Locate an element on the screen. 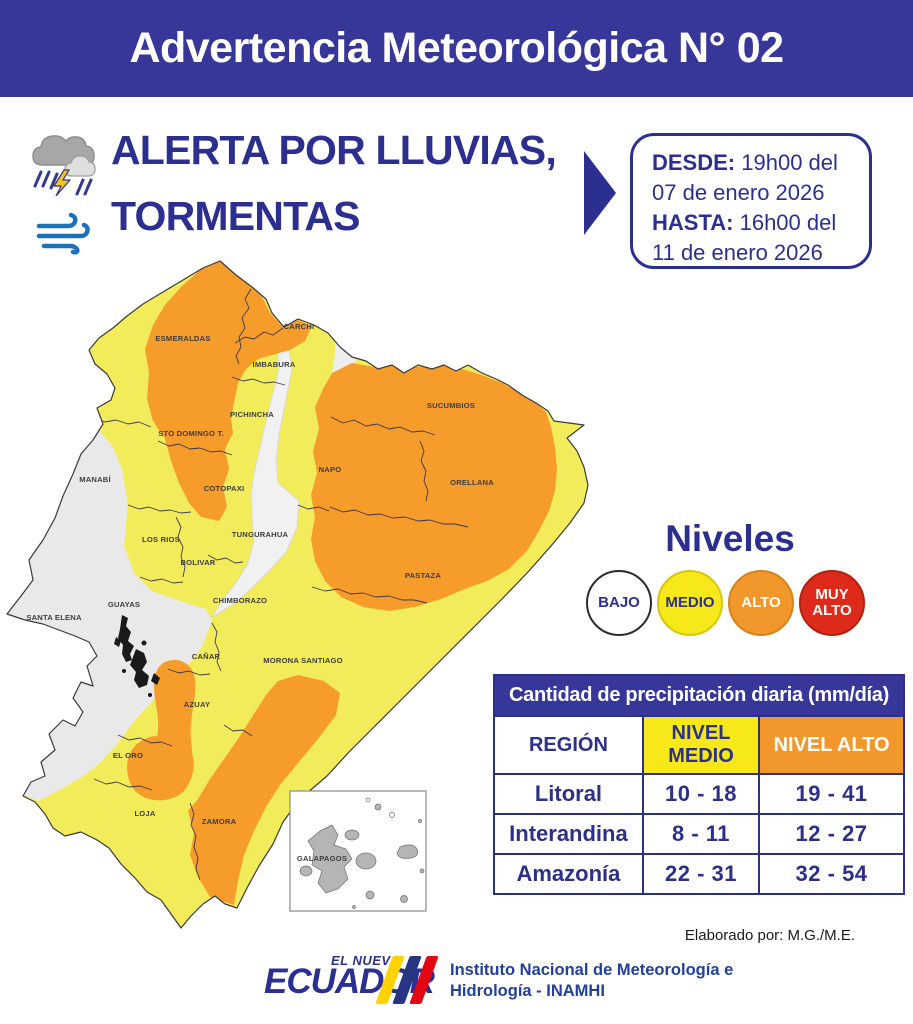 The height and width of the screenshot is (1024, 913). province-label: COTOPAXI is located at coordinates (224, 488).